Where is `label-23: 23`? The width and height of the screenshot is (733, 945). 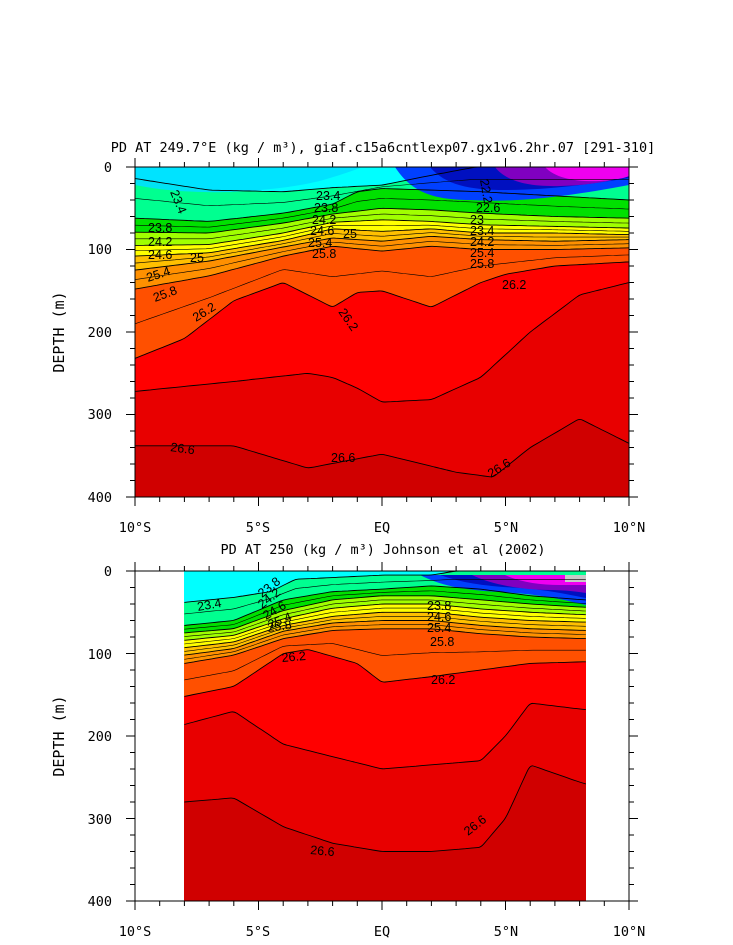
label-23: 23 is located at coordinates (477, 220).